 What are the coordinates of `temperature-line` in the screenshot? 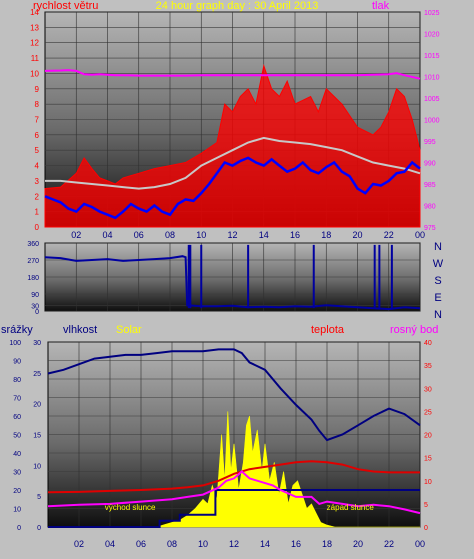 It's located at (233, 477).